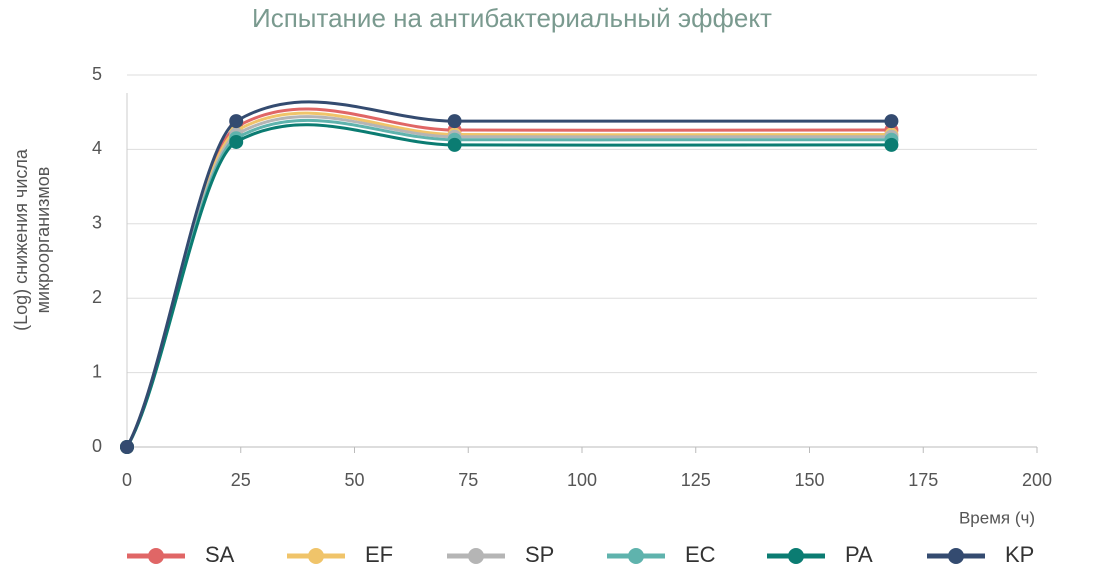 This screenshot has width=1102, height=572. I want to click on y-axis-label: микроорганизмов, so click(43, 240).